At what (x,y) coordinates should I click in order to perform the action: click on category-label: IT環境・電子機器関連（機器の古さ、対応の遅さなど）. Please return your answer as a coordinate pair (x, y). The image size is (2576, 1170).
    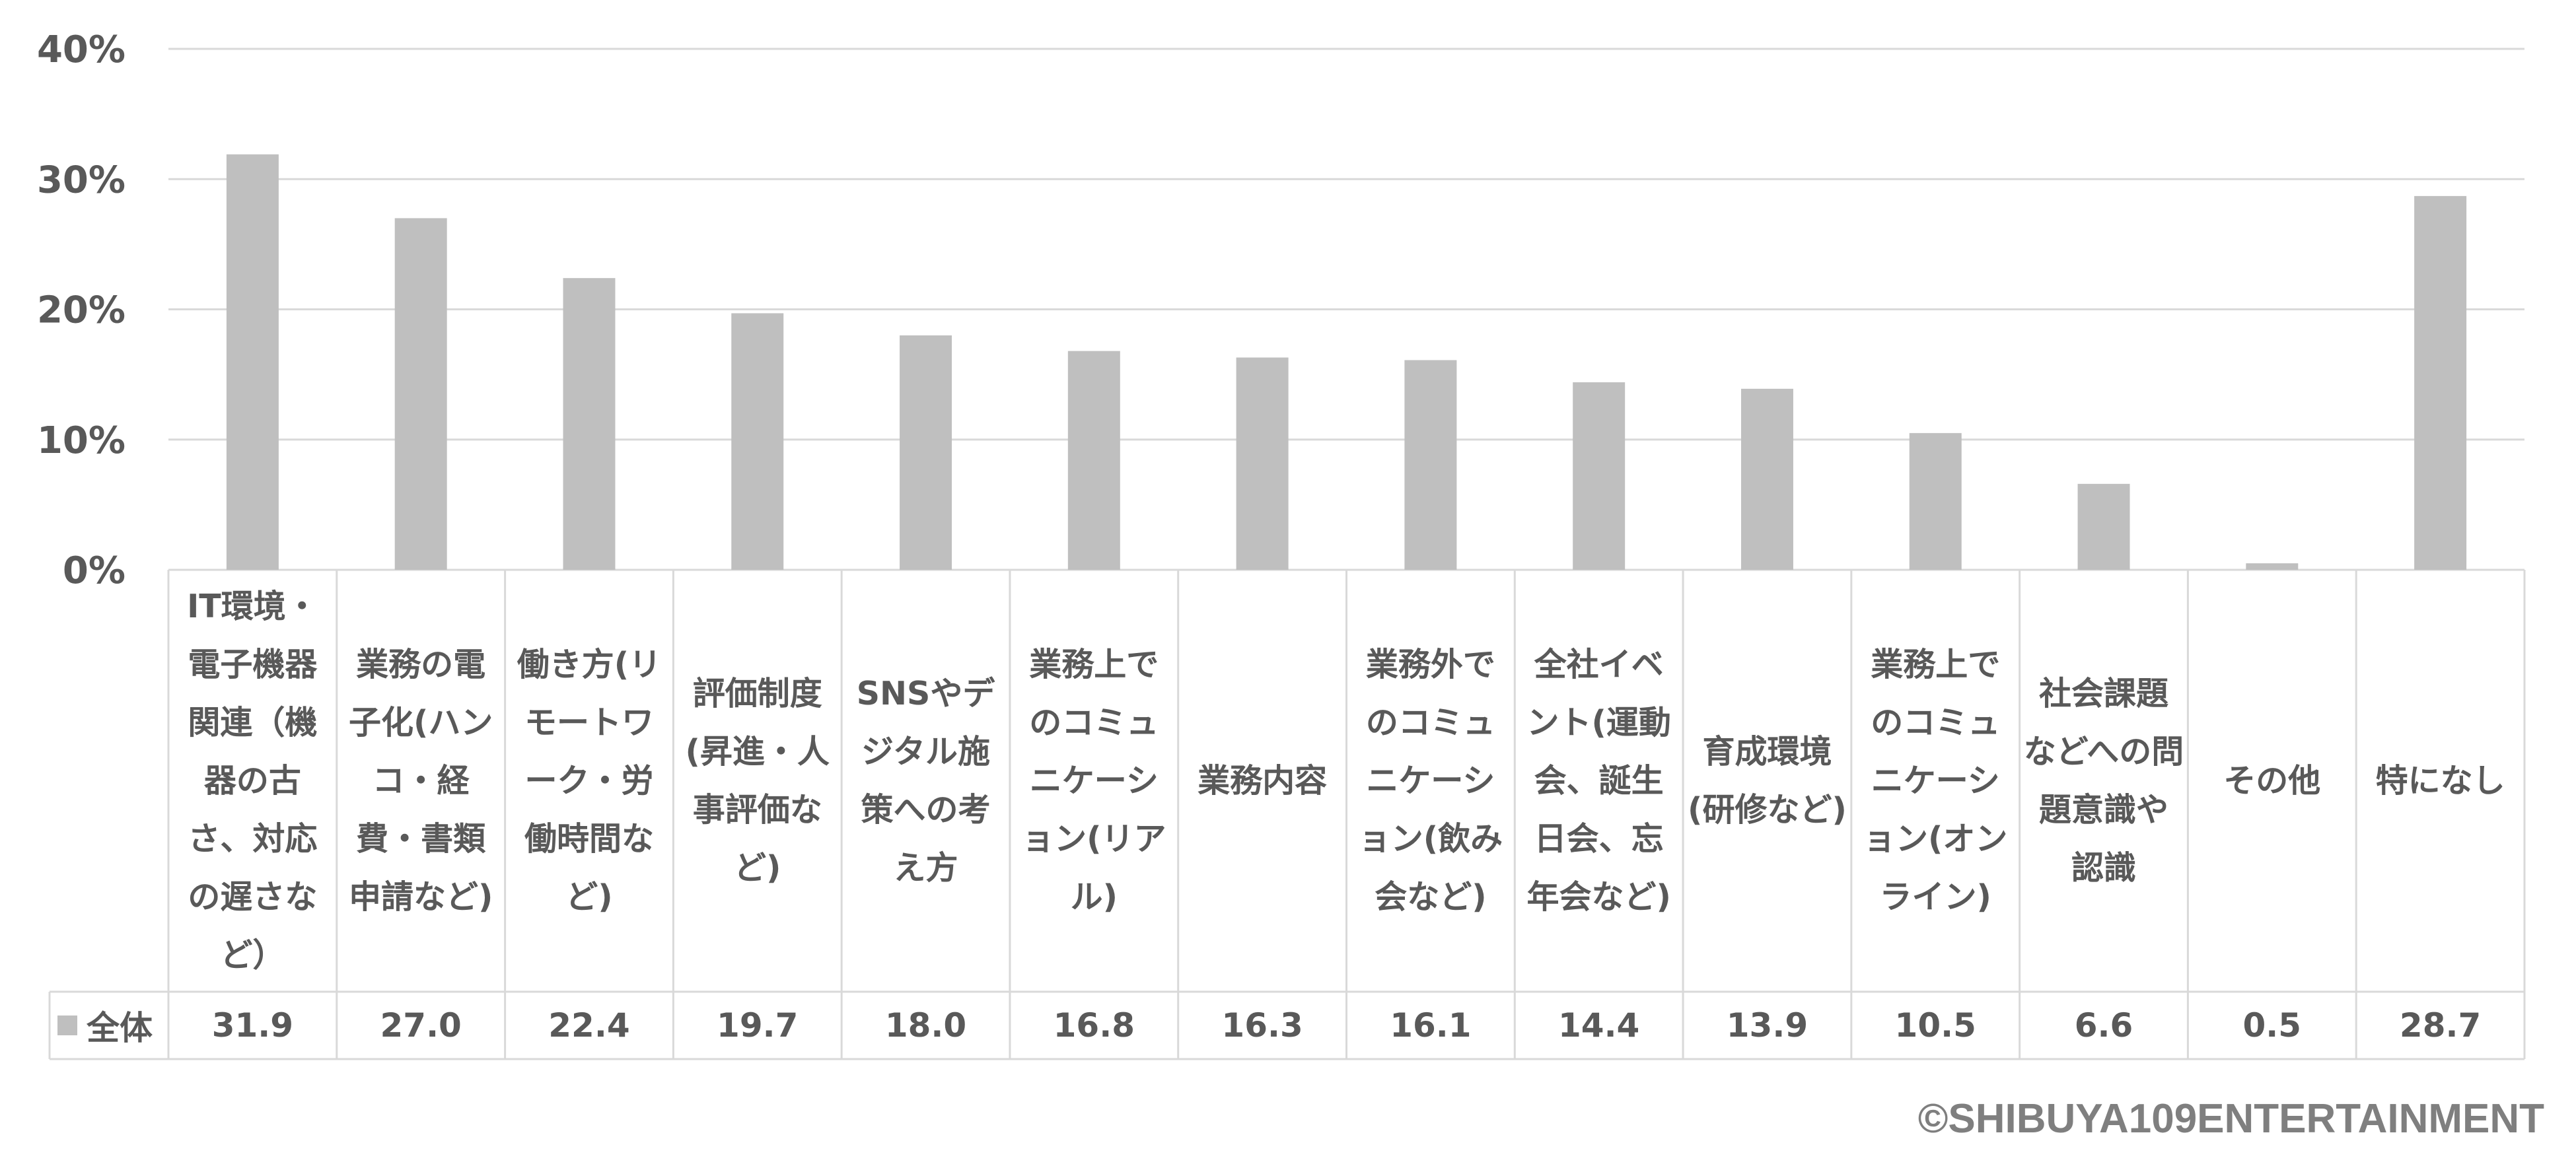
    Looking at the image, I should click on (253, 780).